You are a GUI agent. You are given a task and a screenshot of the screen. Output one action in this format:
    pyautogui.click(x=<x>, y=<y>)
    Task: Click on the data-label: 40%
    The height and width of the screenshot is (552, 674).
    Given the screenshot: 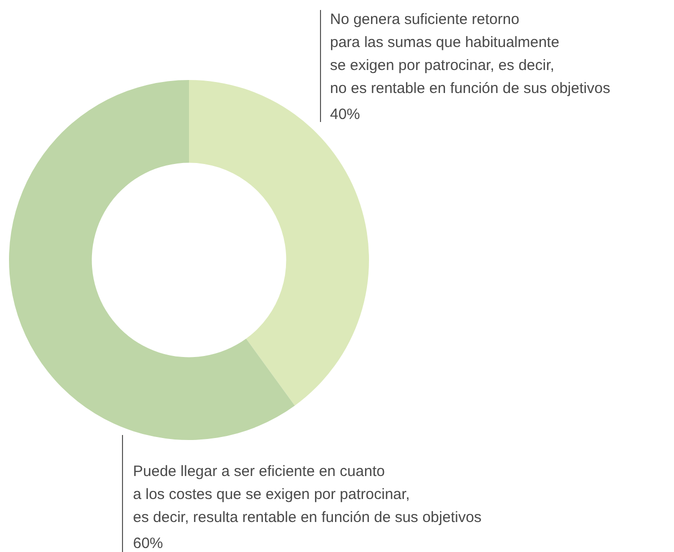 What is the action you would take?
    pyautogui.click(x=345, y=114)
    